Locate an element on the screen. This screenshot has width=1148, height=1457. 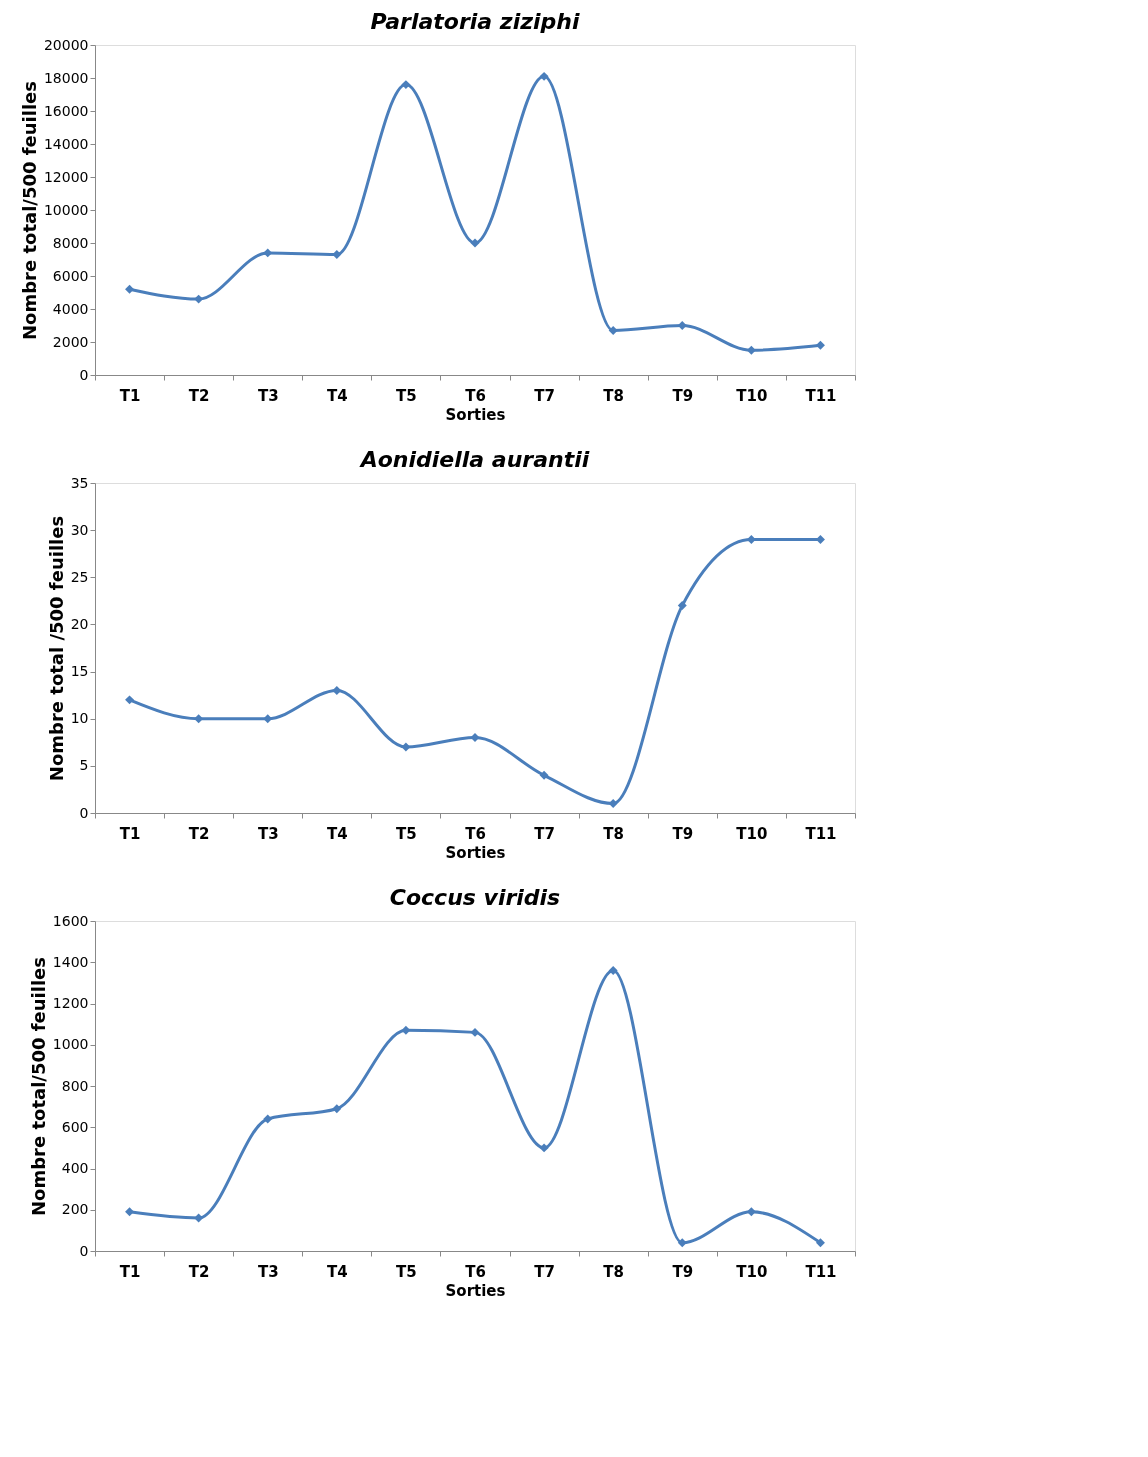
y-tick-label: 600 is located at coordinates (75, 1126).